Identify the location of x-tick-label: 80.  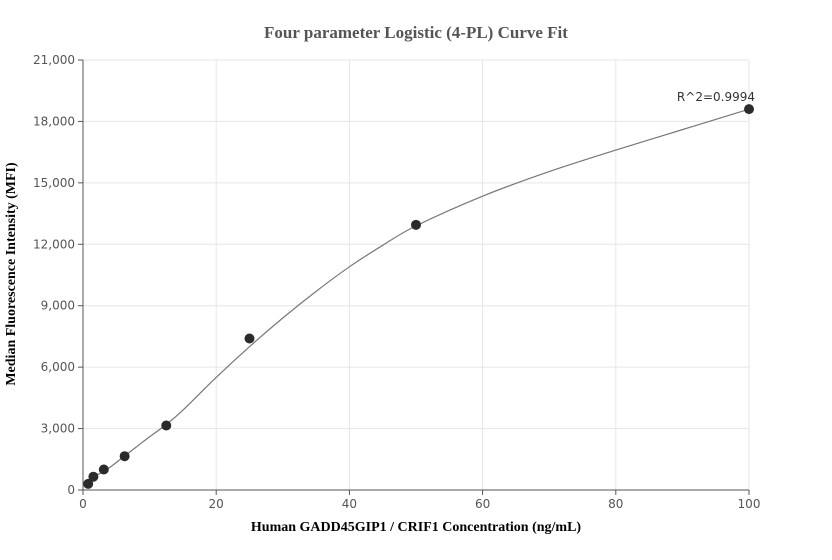
(615, 504).